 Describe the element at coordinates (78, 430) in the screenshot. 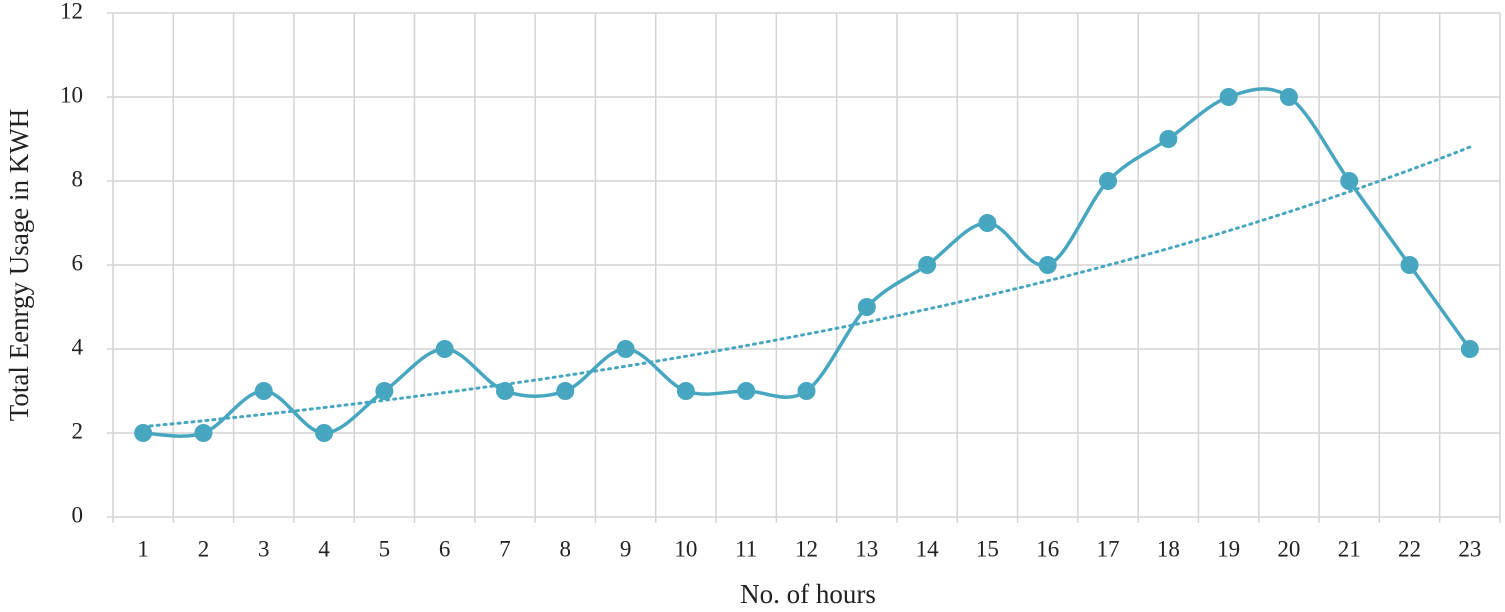

I see `y-tick-label: 2` at that location.